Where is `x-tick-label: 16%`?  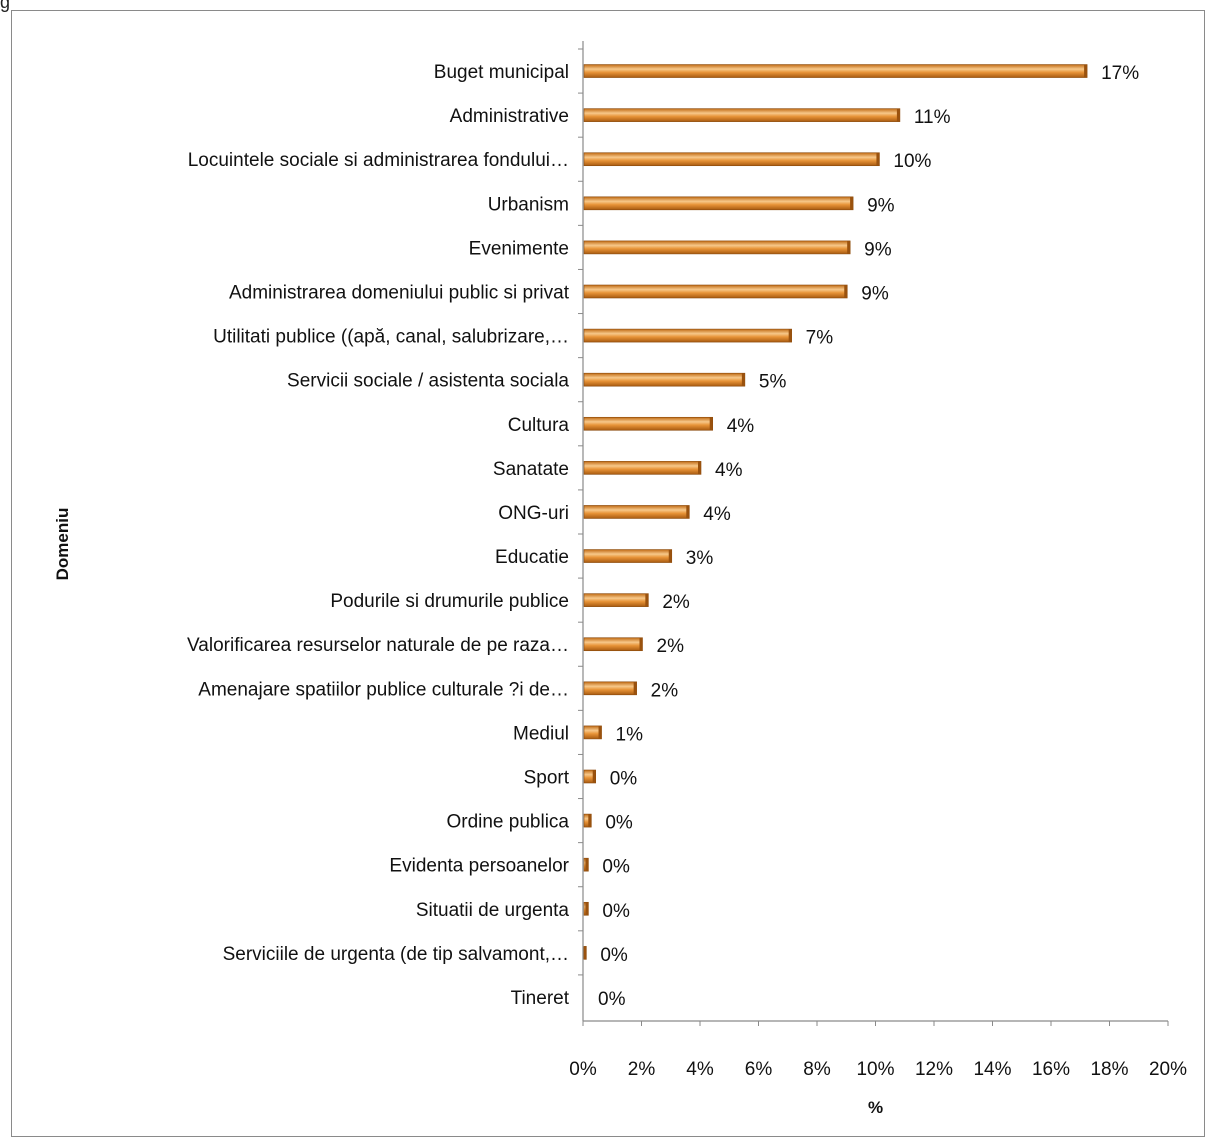 x-tick-label: 16% is located at coordinates (1051, 1069).